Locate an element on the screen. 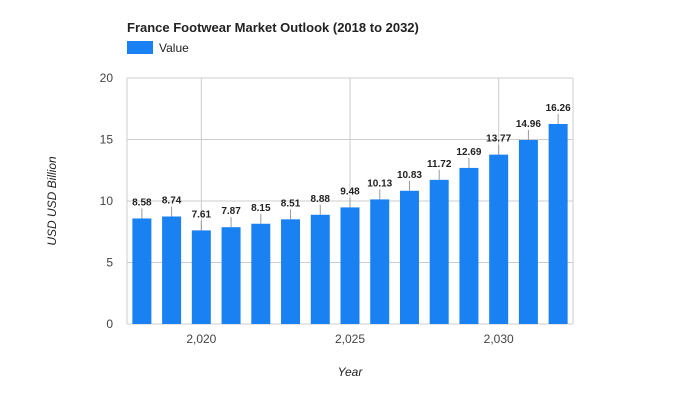 This screenshot has width=700, height=400. y-tick-label: 0 is located at coordinates (109, 324).